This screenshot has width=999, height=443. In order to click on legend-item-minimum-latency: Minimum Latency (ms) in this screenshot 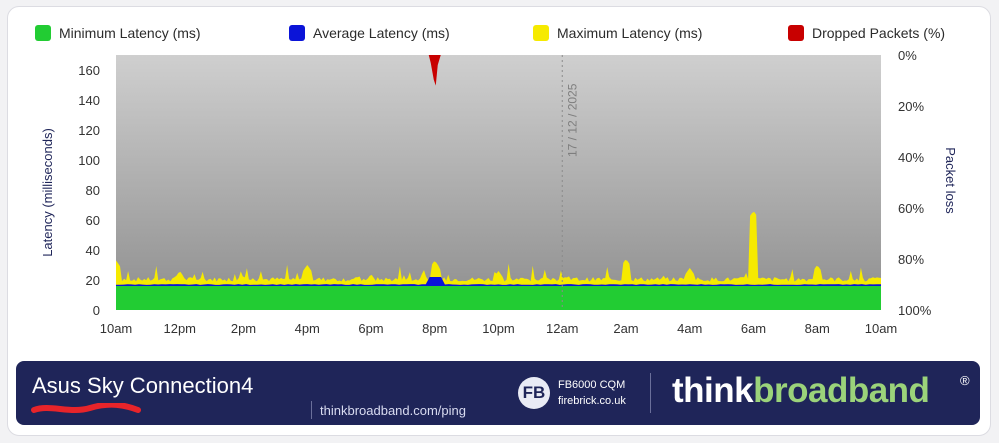, I will do `click(118, 33)`.